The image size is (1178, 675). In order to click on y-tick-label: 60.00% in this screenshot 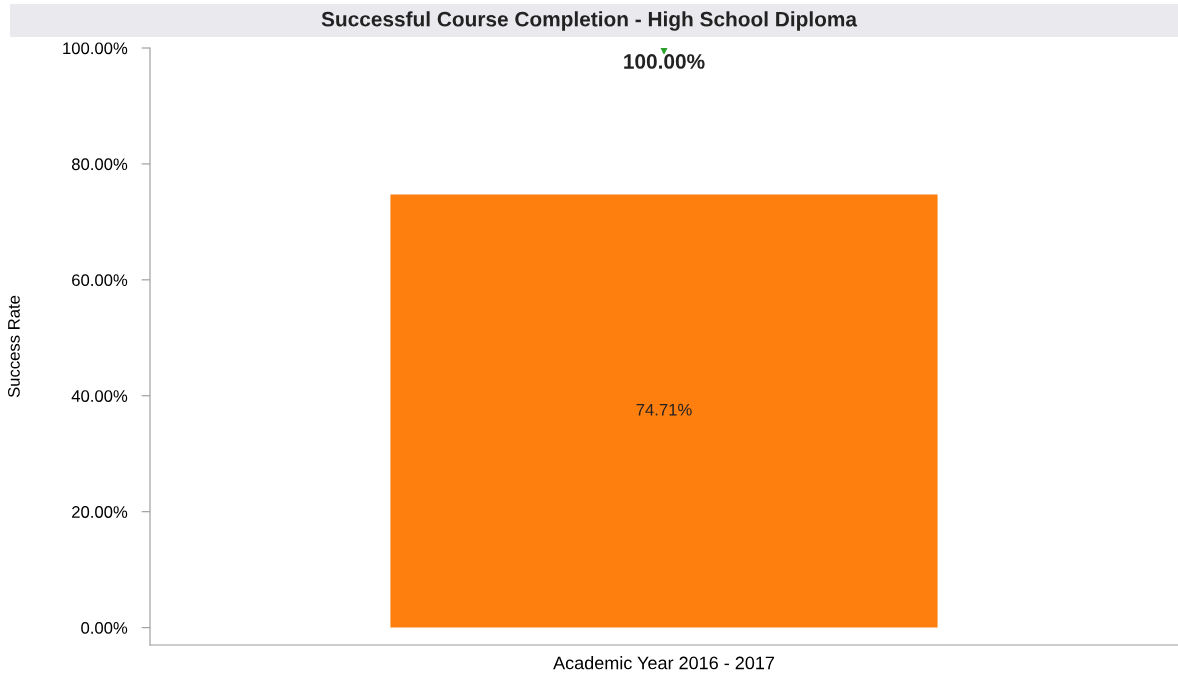, I will do `click(100, 280)`.